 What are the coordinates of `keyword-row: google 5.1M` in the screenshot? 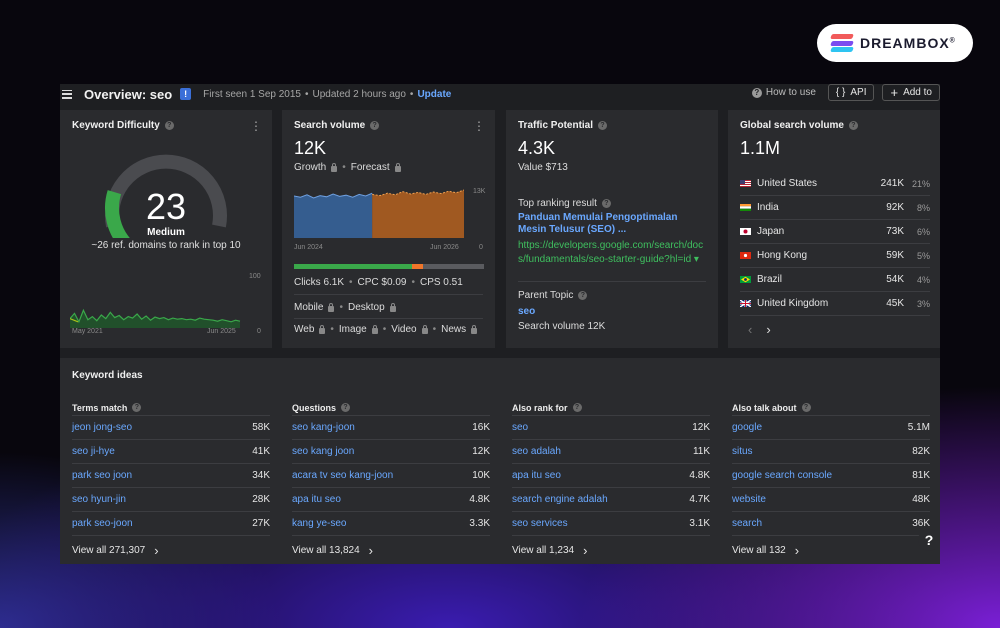 It's located at (831, 428).